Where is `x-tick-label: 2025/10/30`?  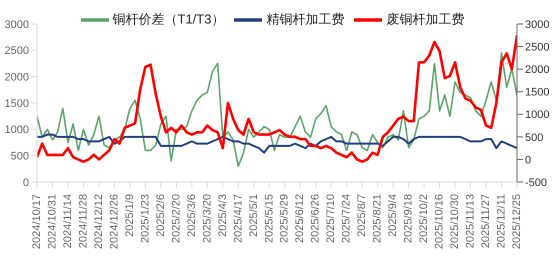 x-tick-label: 2025/10/30 is located at coordinates (455, 222).